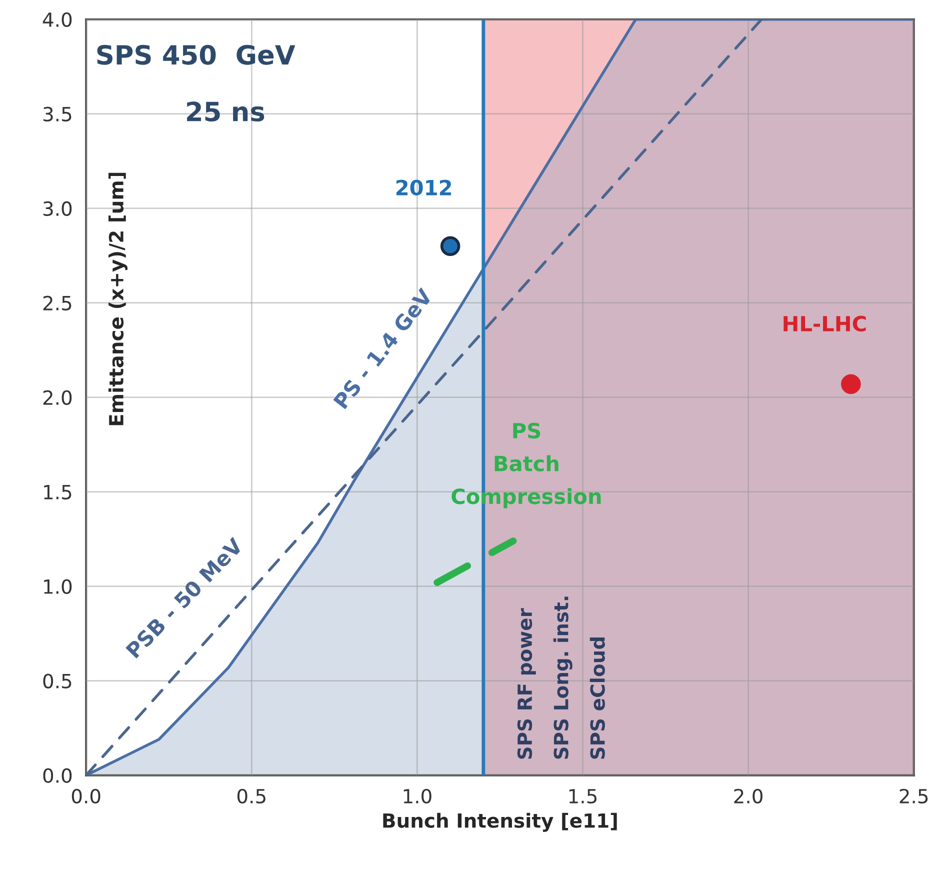 Image resolution: width=946 pixels, height=880 pixels. Describe the element at coordinates (914, 796) in the screenshot. I see `x-tick-label: 2.5` at that location.